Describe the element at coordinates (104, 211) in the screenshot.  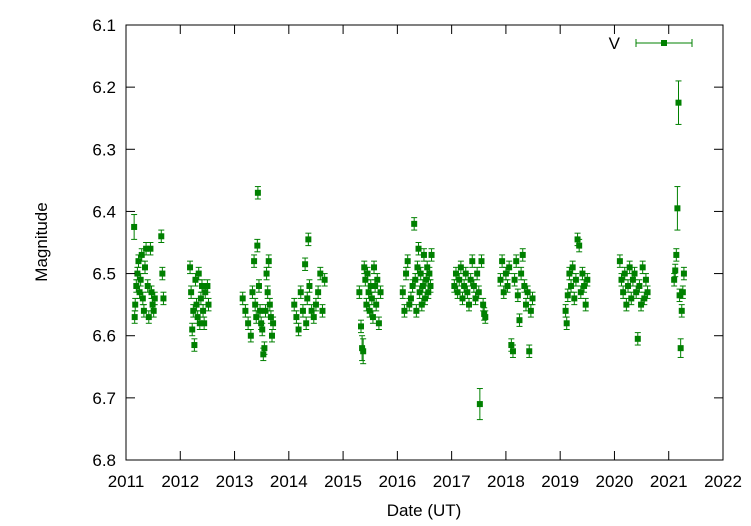
I see `y-tick-label: 6.4` at that location.